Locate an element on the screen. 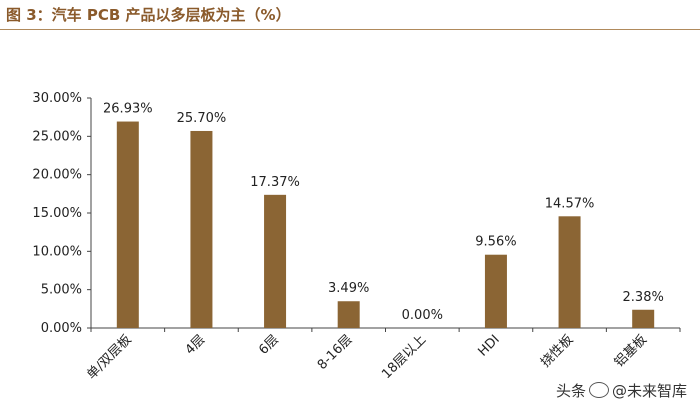  watermark-at: @ is located at coordinates (620, 391).